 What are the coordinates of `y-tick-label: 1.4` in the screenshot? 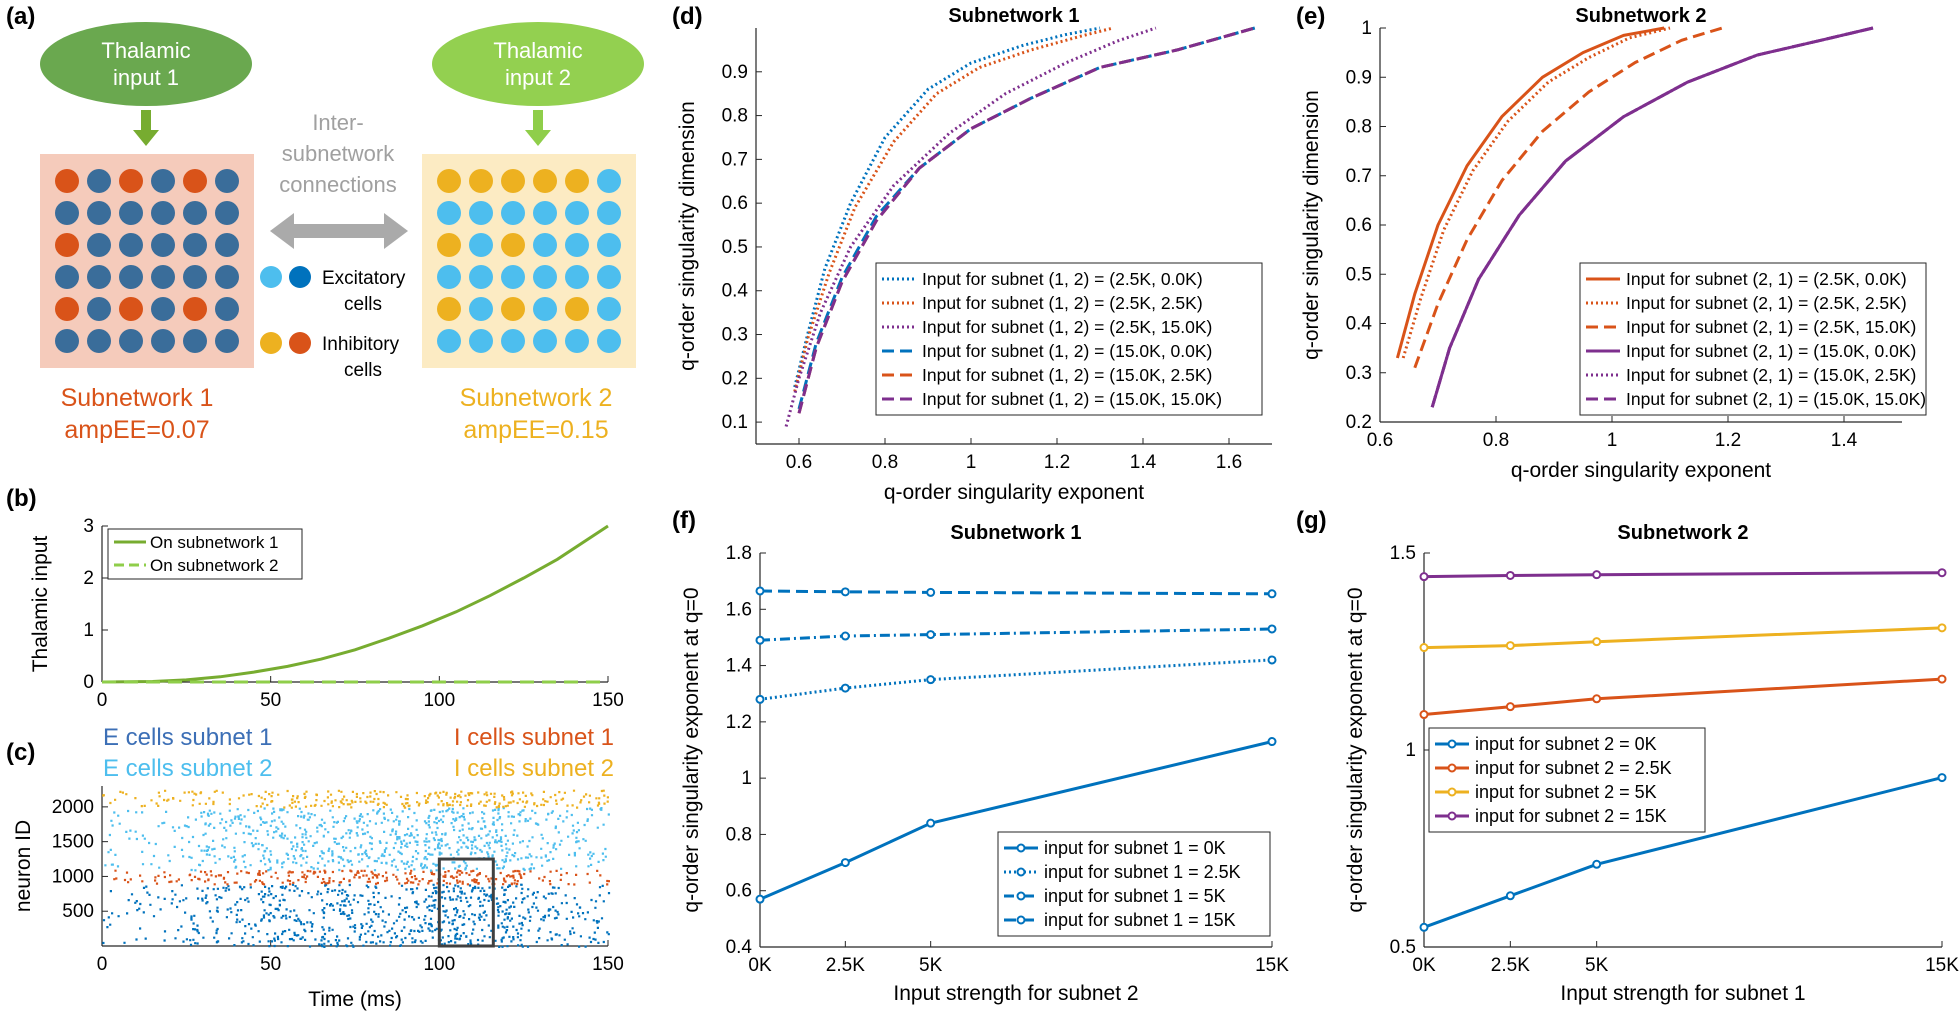 It's located at (739, 666).